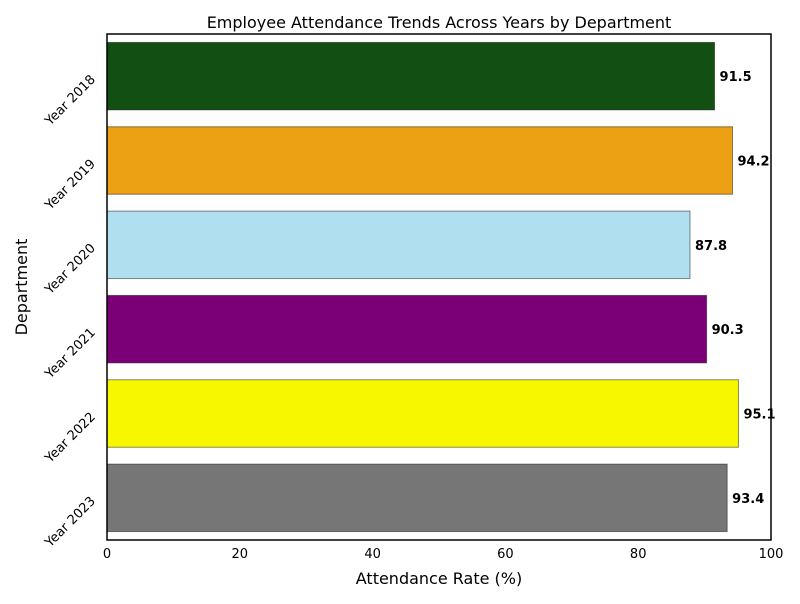 This screenshot has width=800, height=604. What do you see at coordinates (753, 162) in the screenshot?
I see `bar-value-label-2: 94.2` at bounding box center [753, 162].